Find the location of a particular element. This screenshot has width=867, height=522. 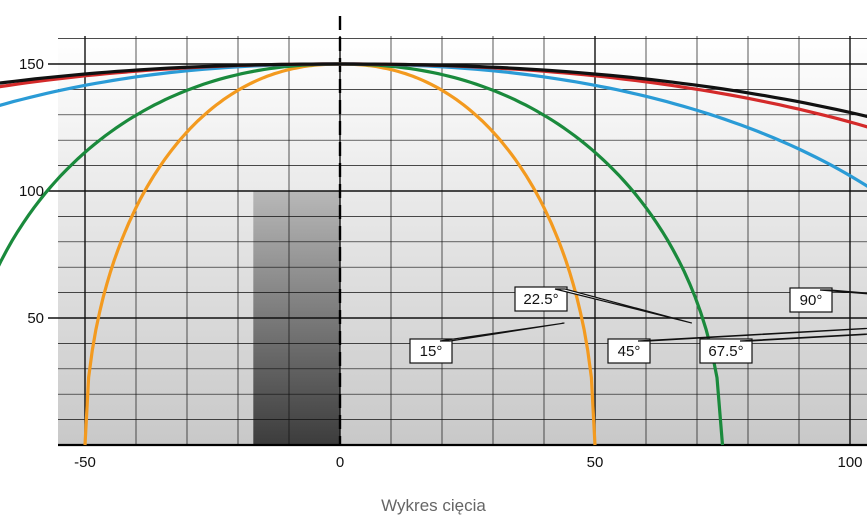

callout-67.5: 67.5° is located at coordinates (783, 348).